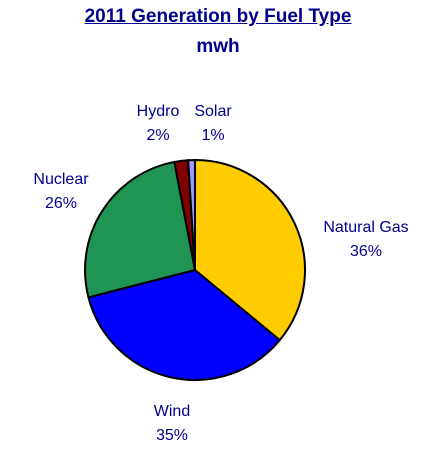  I want to click on slice-percent-nuclear: 26%, so click(61, 203).